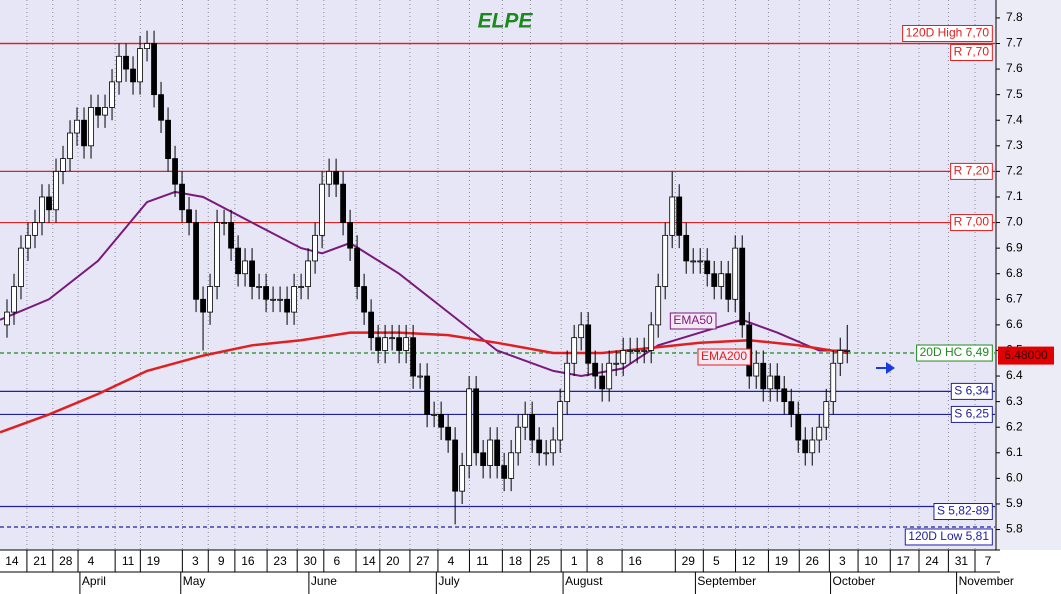 The image size is (1061, 594). I want to click on x-tick-label: 24, so click(932, 561).